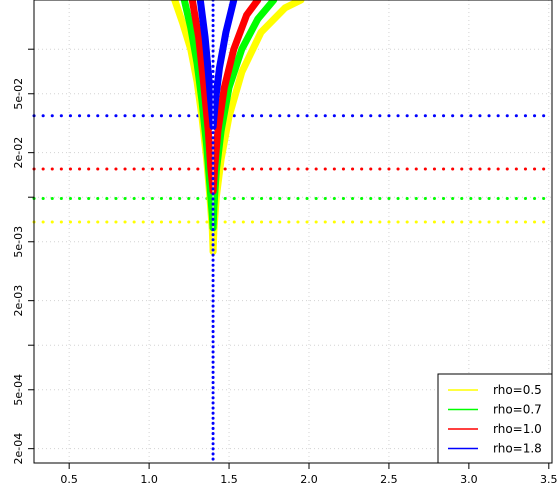 The image size is (557, 497). Describe the element at coordinates (229, 479) in the screenshot. I see `x-tick-label: 1.5` at that location.